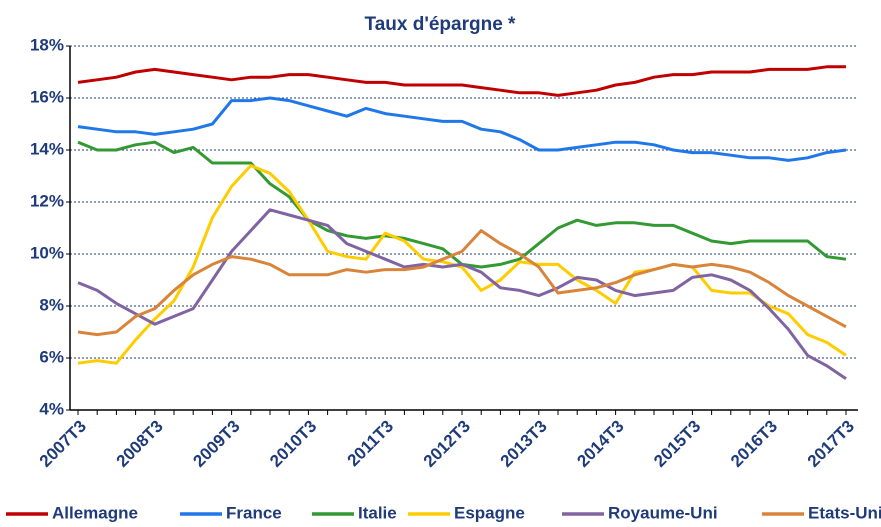  What do you see at coordinates (51, 408) in the screenshot?
I see `y-tick-label: 4%` at bounding box center [51, 408].